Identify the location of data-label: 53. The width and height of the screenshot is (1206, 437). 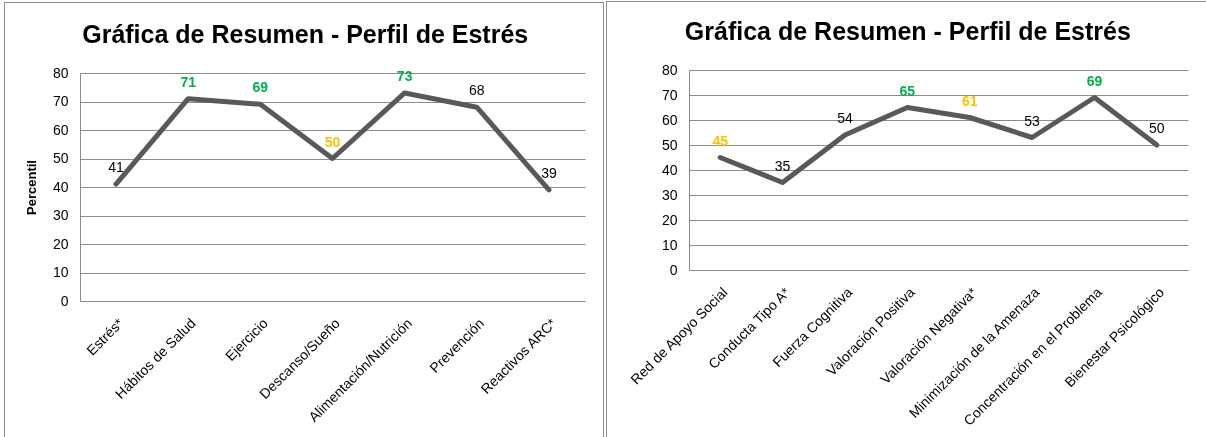
(1032, 120).